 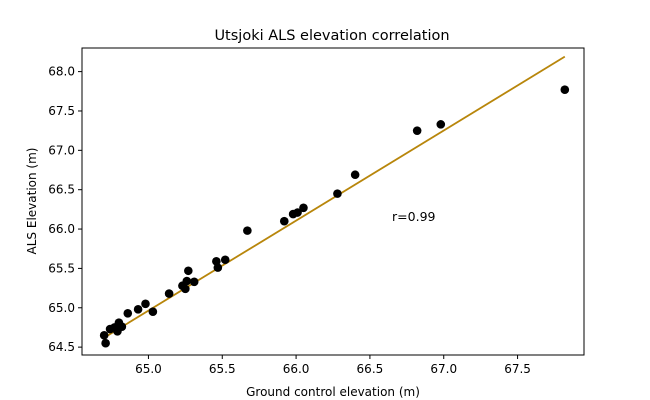 I want to click on chart-title: Utsjoki ALS elevation correlation, so click(x=331, y=36).